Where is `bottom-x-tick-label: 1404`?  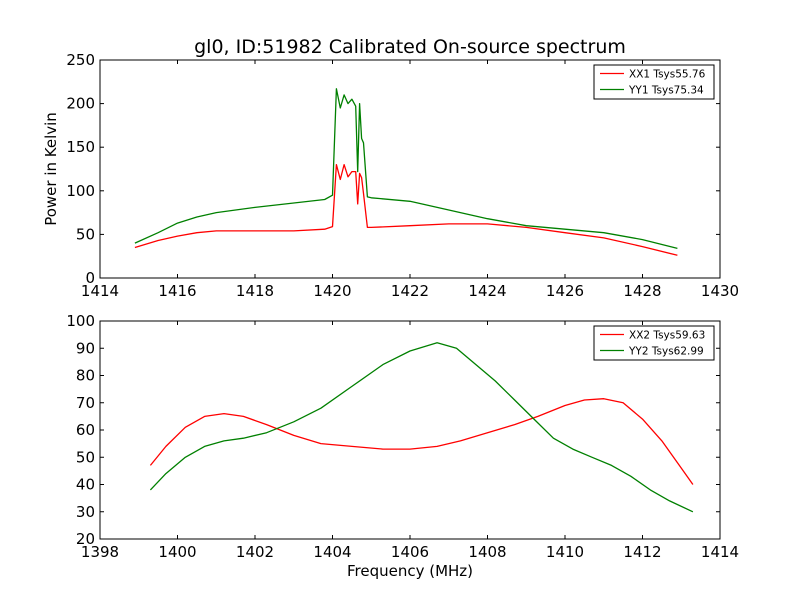 bottom-x-tick-label: 1404 is located at coordinates (332, 552).